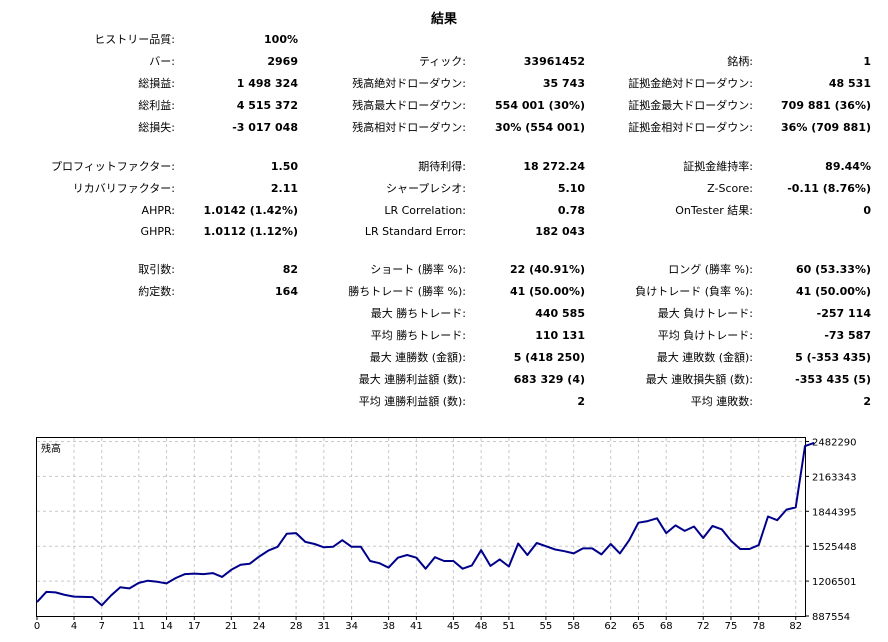 The height and width of the screenshot is (642, 888). What do you see at coordinates (563, 83) in the screenshot?
I see `stat-value: 35 743` at bounding box center [563, 83].